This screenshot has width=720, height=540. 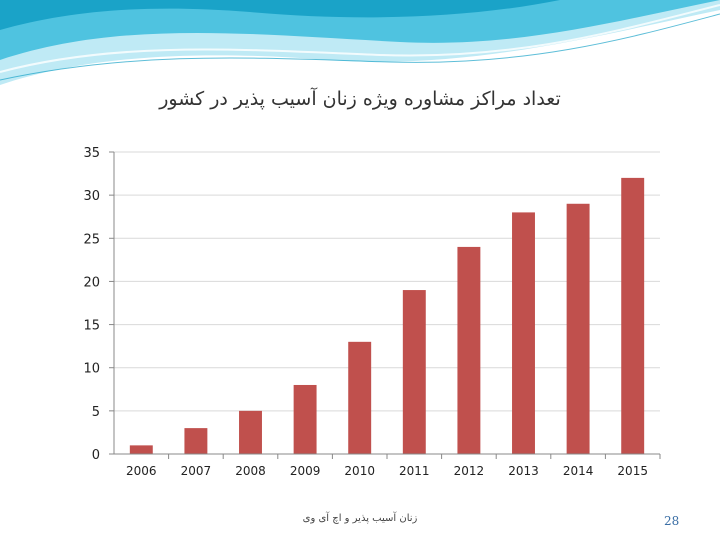 What do you see at coordinates (91, 326) in the screenshot?
I see `y-tick-label: 15` at bounding box center [91, 326].